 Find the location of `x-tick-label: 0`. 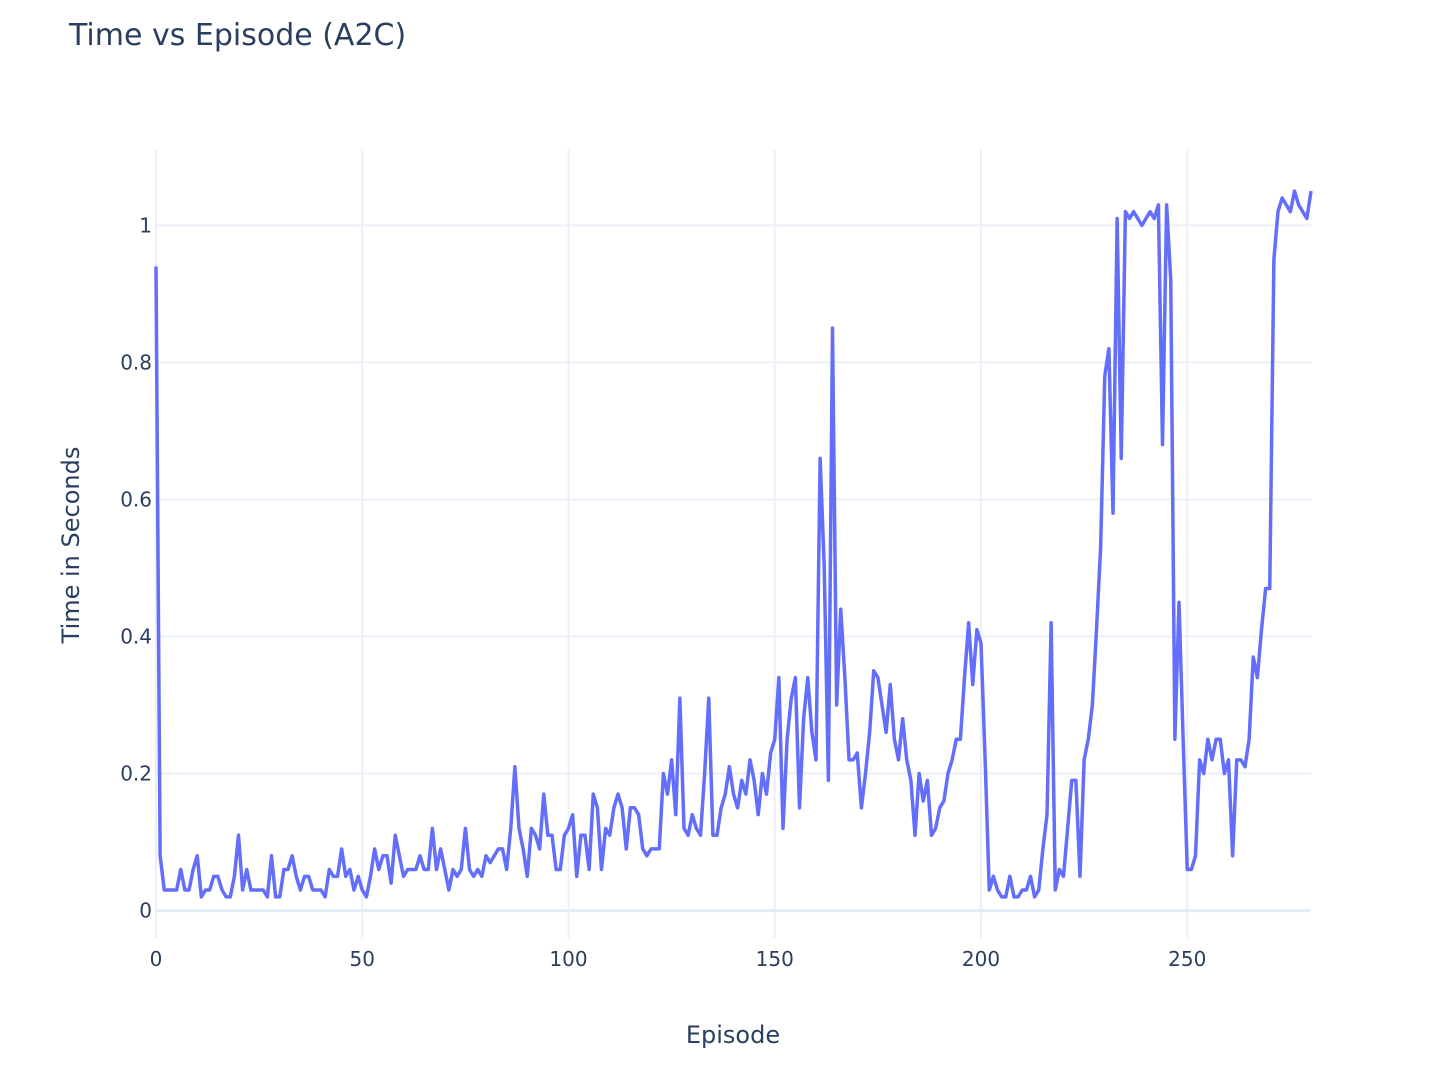

x-tick-label: 0 is located at coordinates (156, 959).